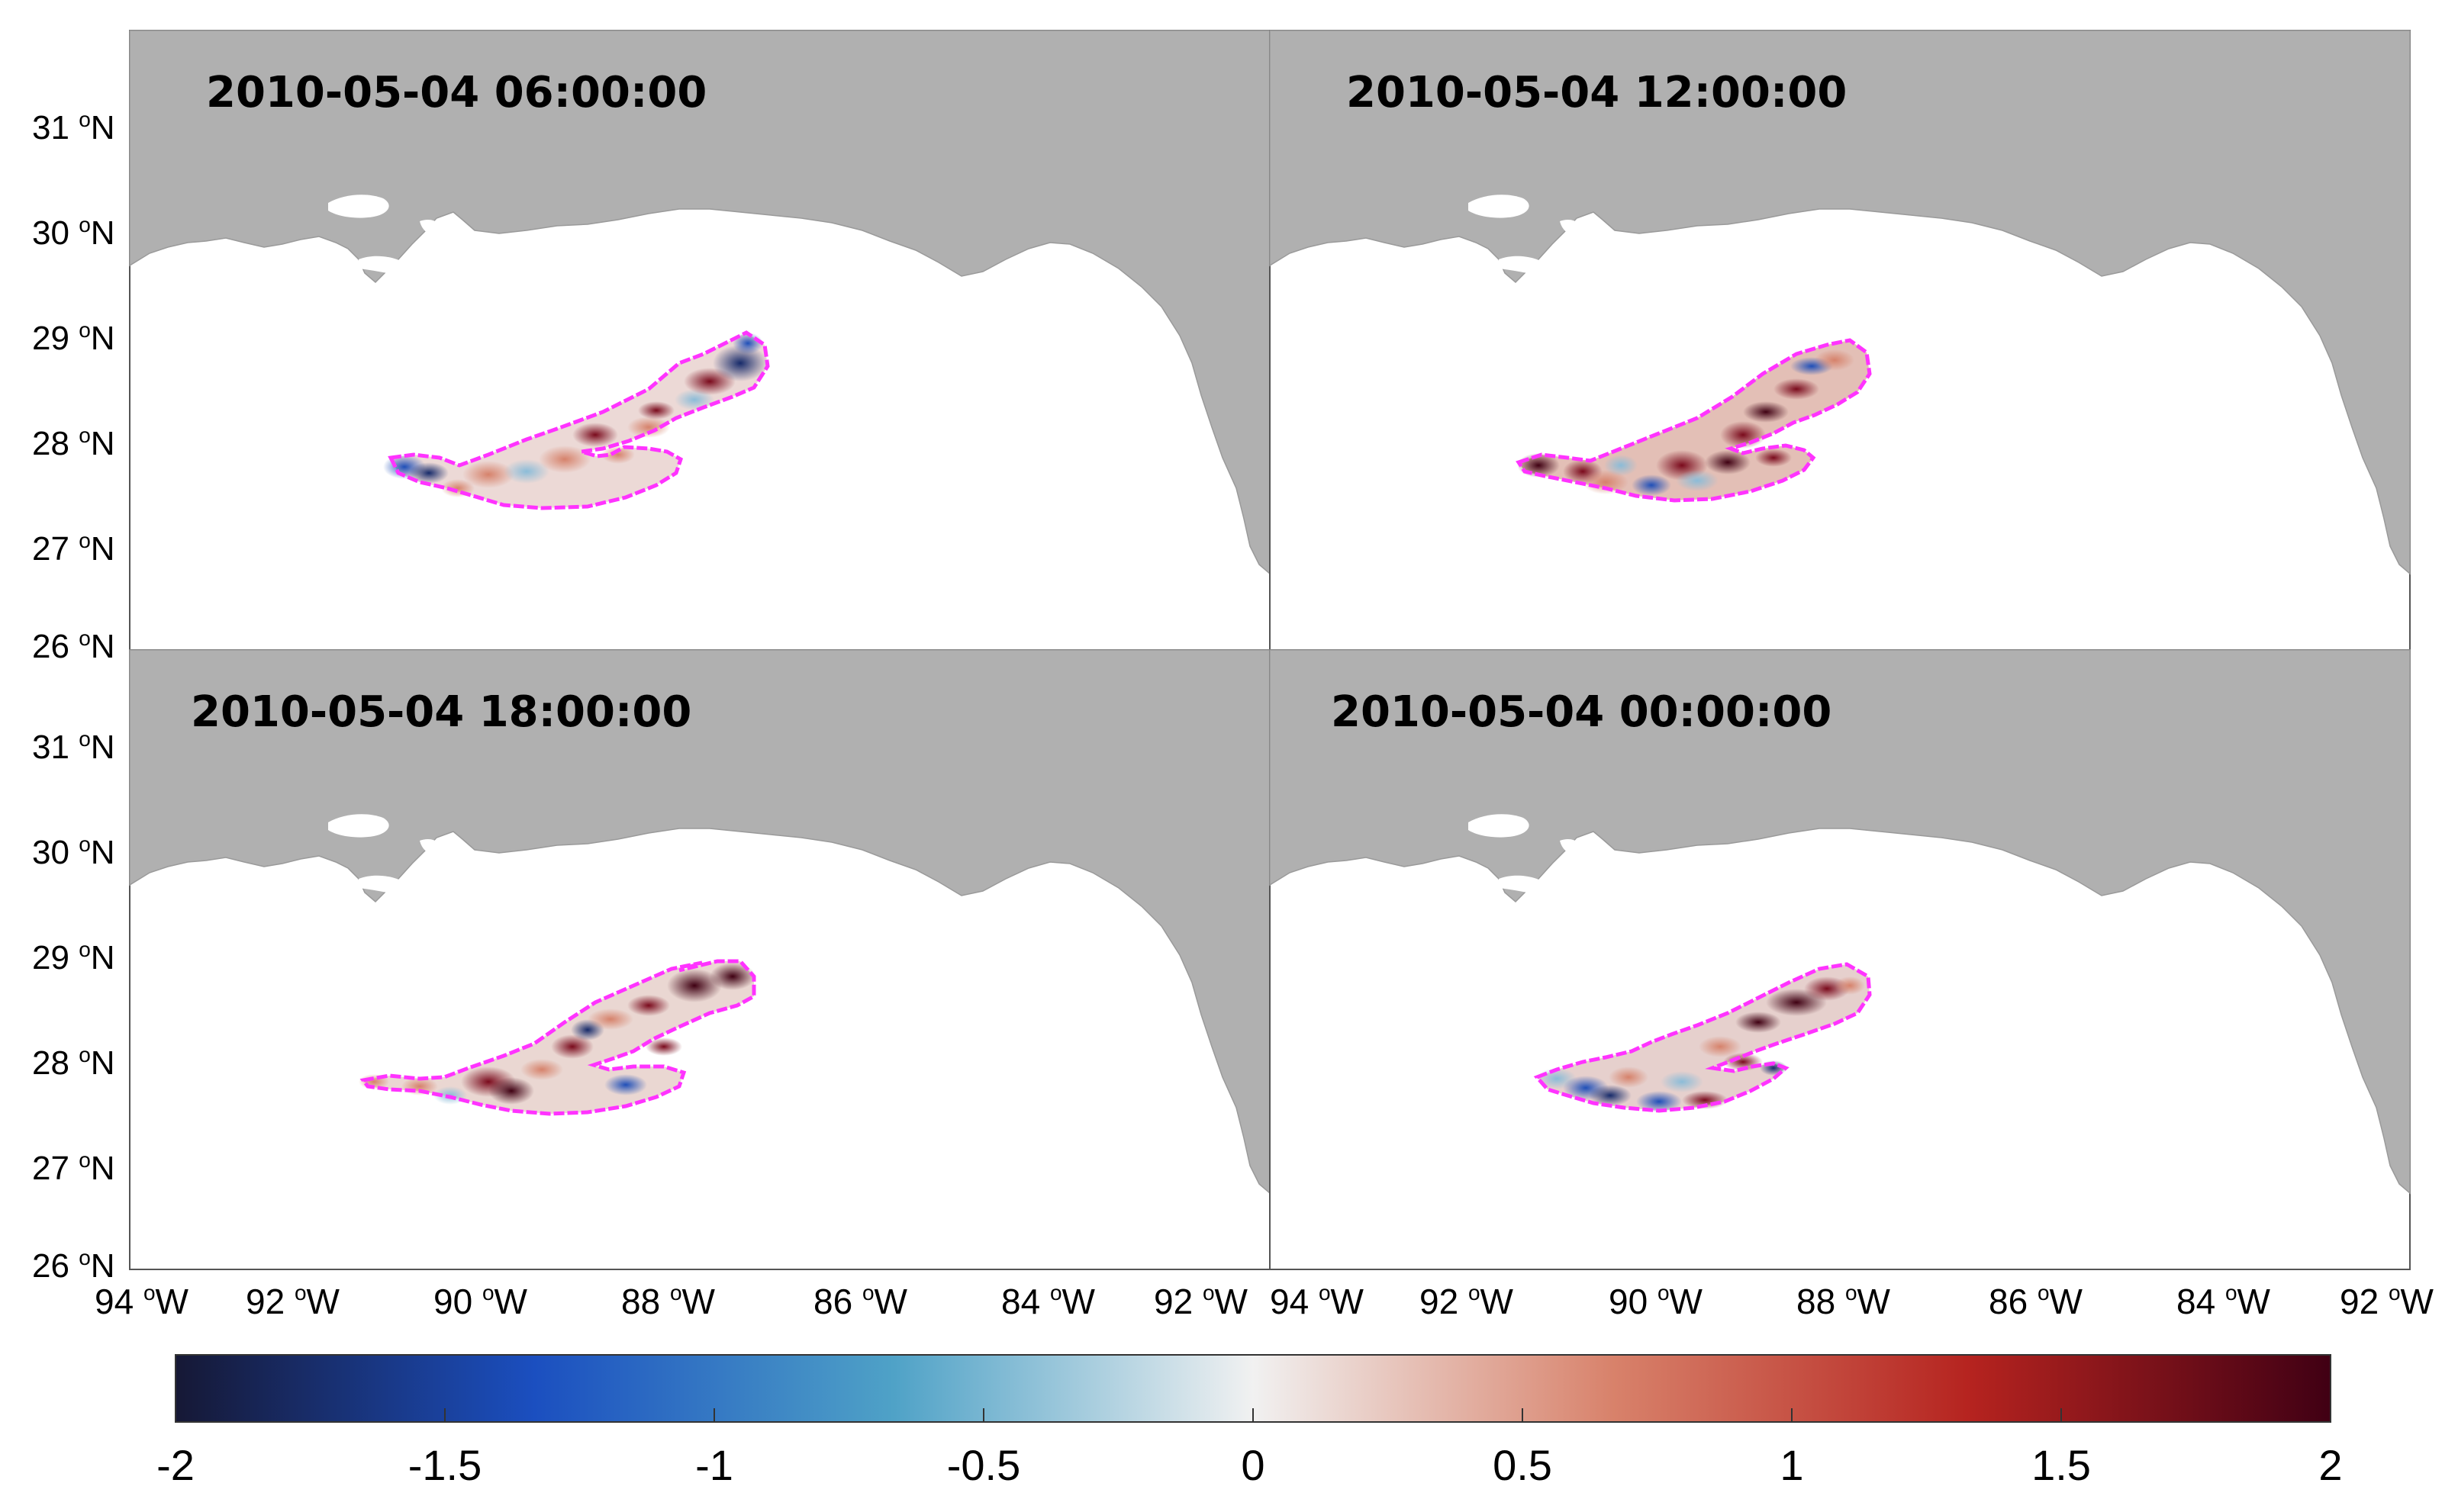 This screenshot has width=2458, height=1512. Describe the element at coordinates (1791, 1465) in the screenshot. I see `colorbar-tick-label: 1` at that location.